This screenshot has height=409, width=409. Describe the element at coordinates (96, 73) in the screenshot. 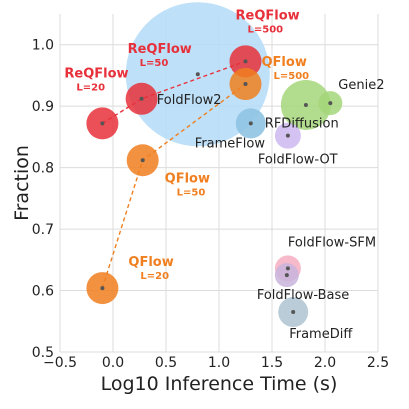

I see `point-label-9: ReQFlow` at that location.